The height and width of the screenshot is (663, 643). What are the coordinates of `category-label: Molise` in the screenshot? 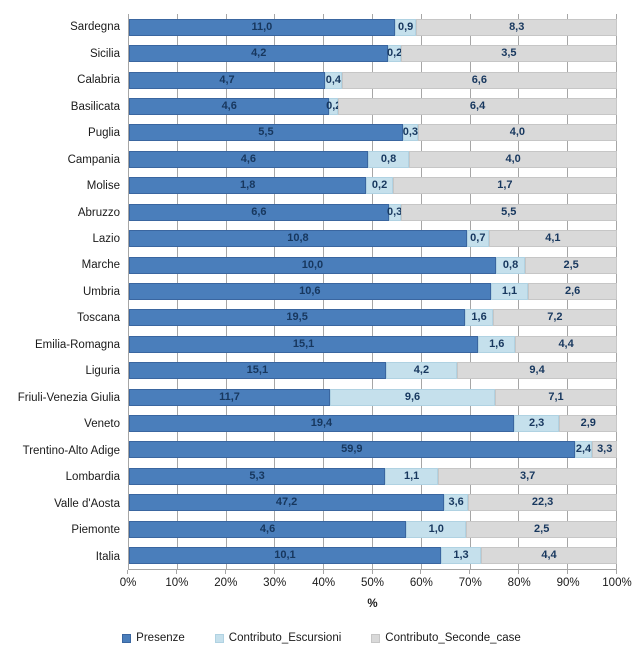 It's located at (103, 186).